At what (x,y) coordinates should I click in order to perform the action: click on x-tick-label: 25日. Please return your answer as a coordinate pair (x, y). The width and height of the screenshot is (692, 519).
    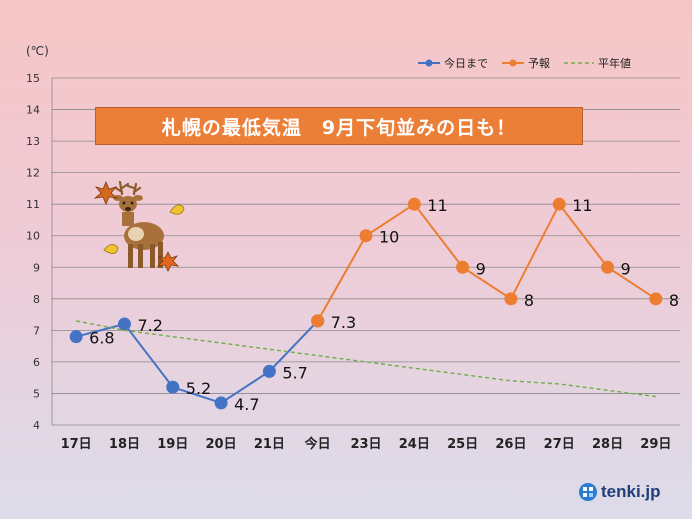
    Looking at the image, I should click on (462, 444).